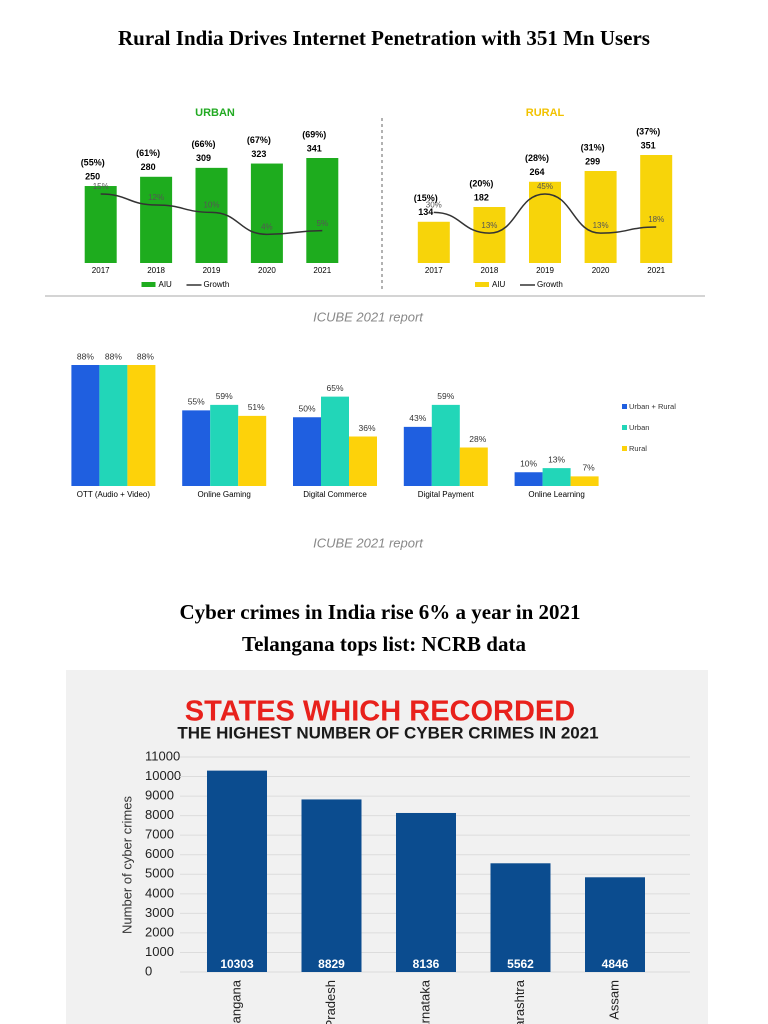 The height and width of the screenshot is (1024, 768). I want to click on chart-title: STATES WHICH RECORDED, so click(380, 712).